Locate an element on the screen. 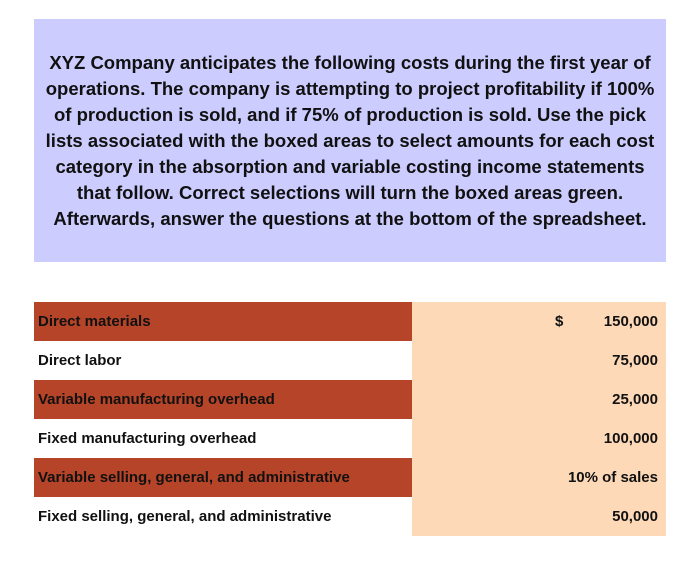  direct-materials-value-cell: $ 150,000 is located at coordinates (539, 321).